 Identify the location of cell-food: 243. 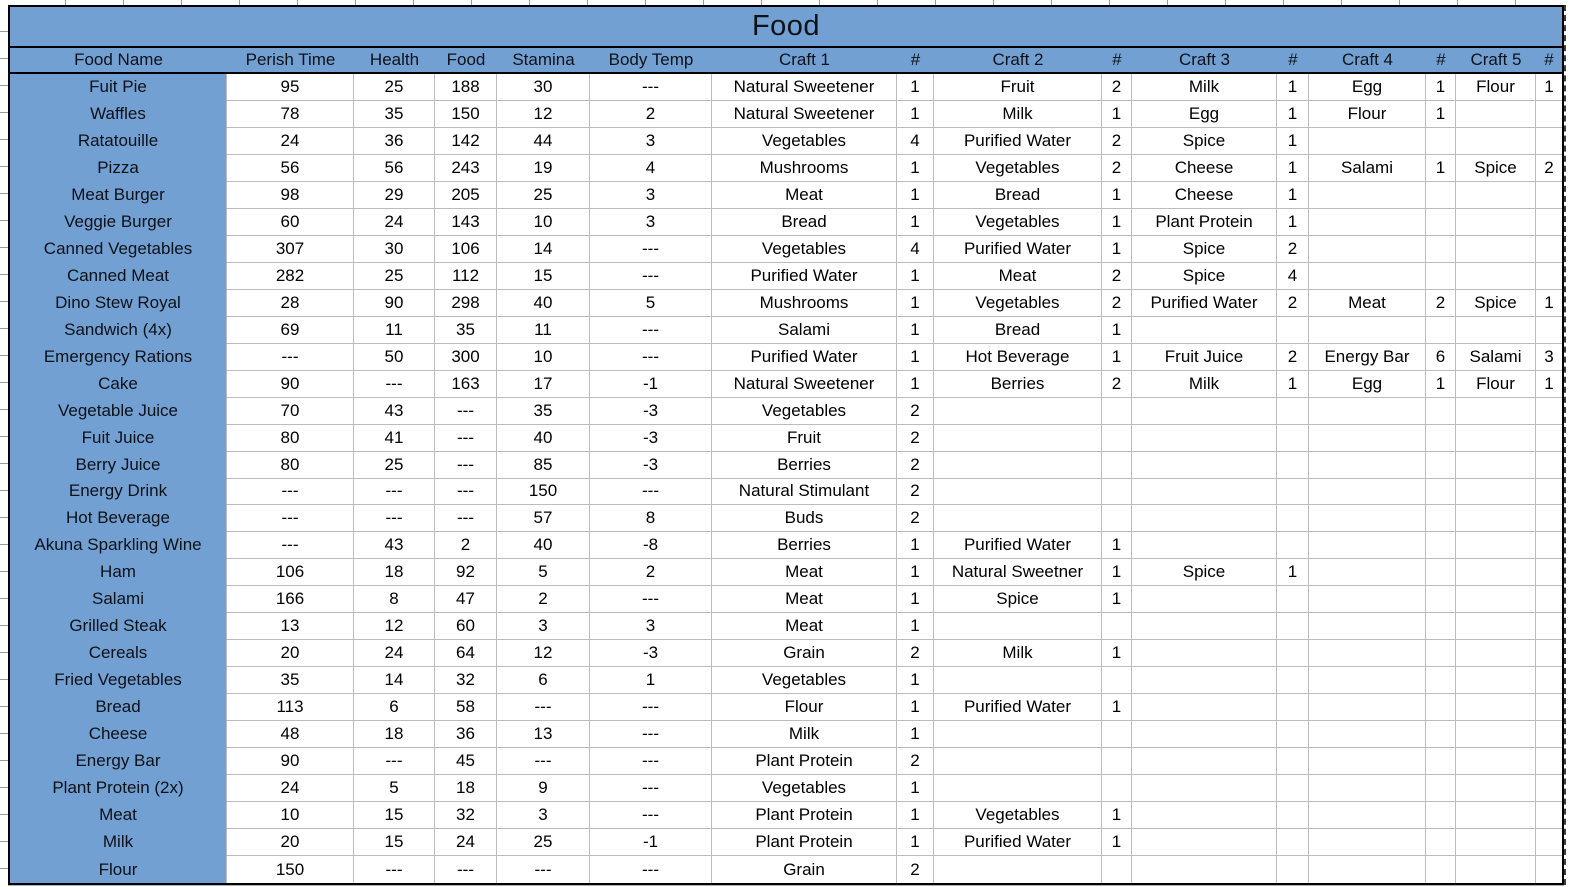
(466, 168).